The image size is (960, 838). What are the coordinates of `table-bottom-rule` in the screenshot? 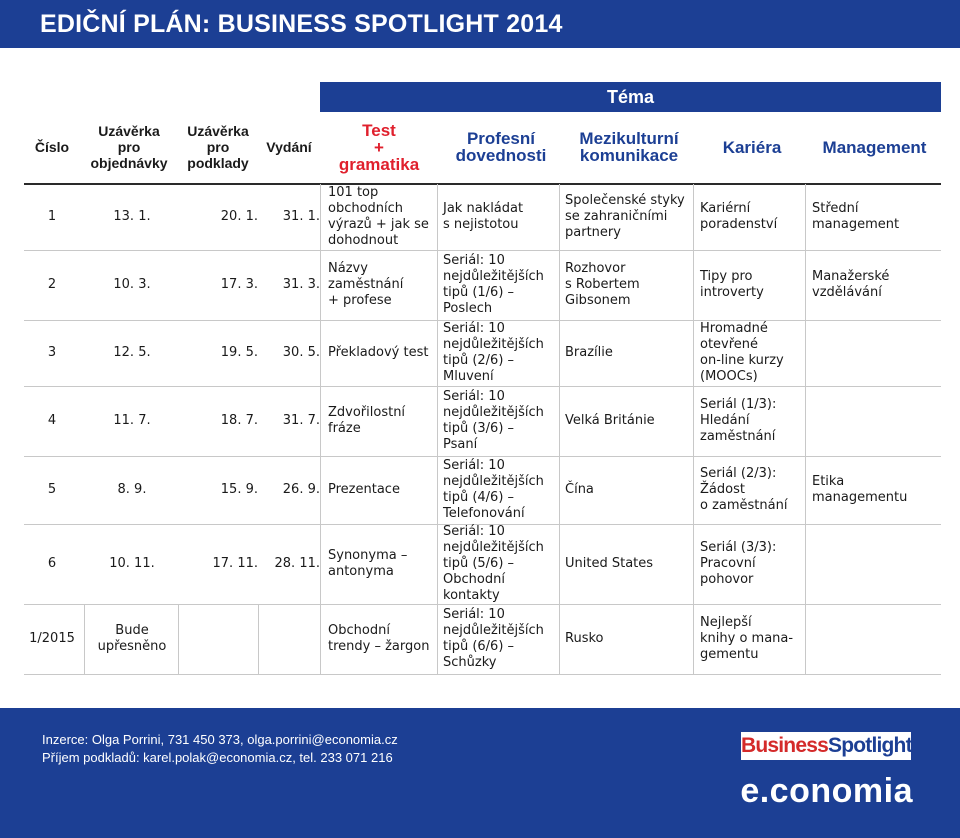 It's located at (482, 674).